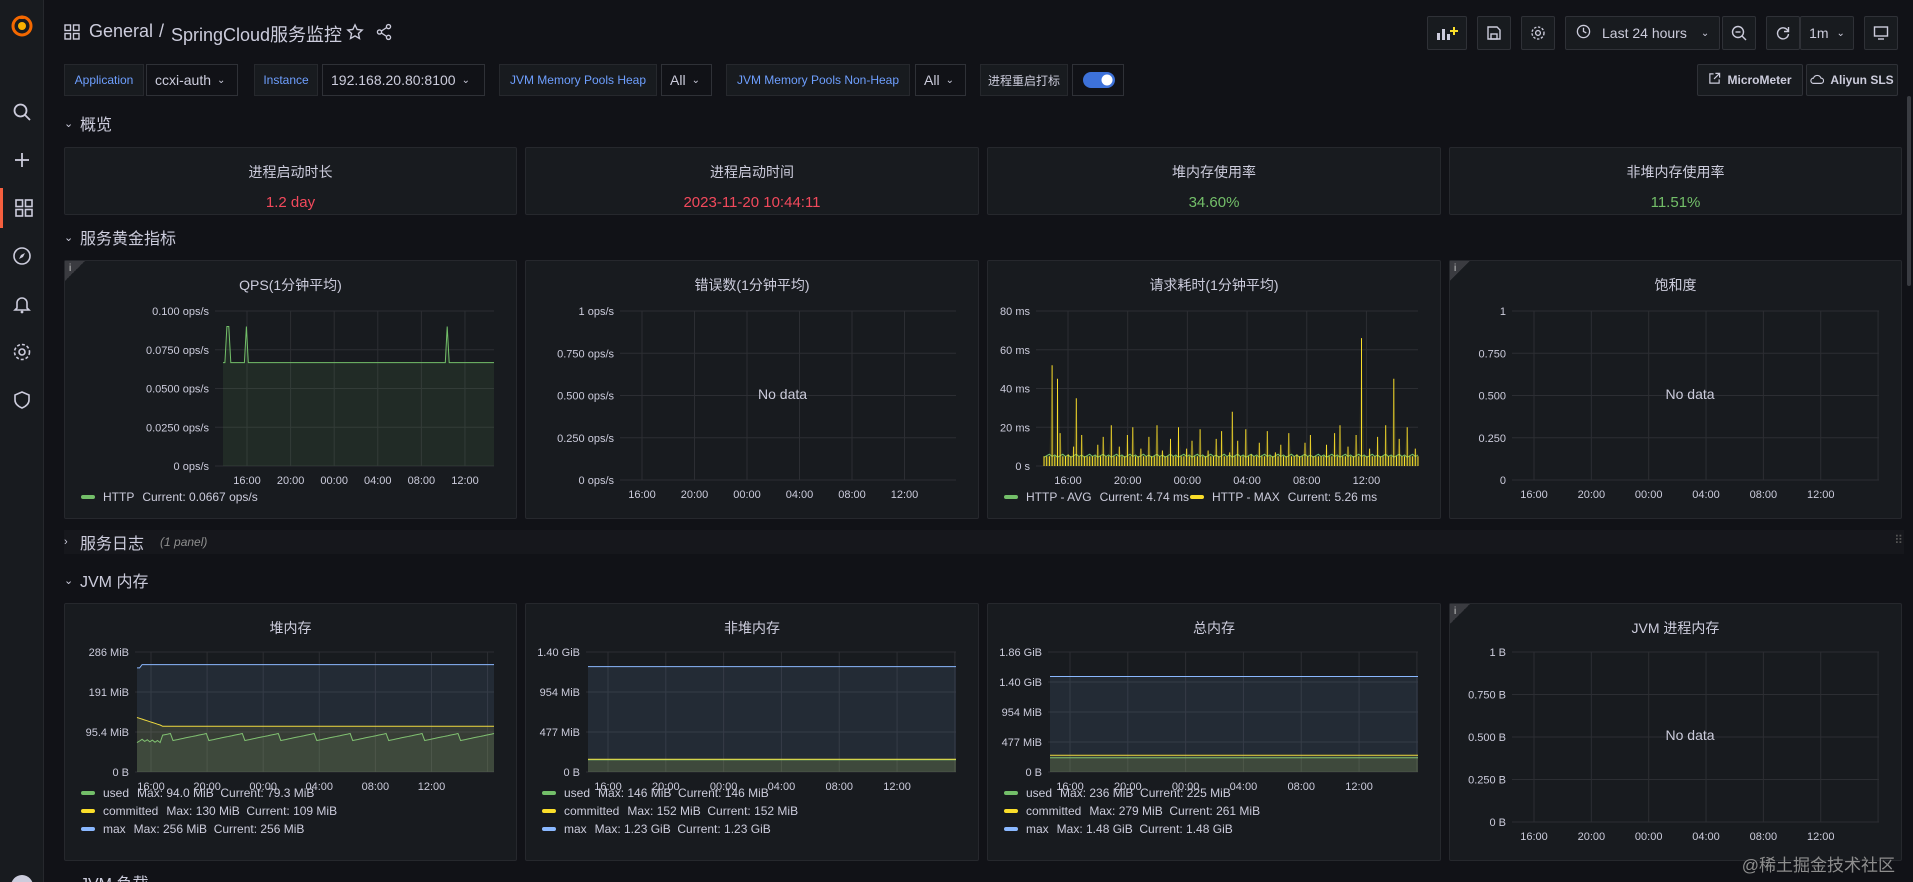 The width and height of the screenshot is (1913, 882). Describe the element at coordinates (358, 345) in the screenshot. I see `series-line-http` at that location.